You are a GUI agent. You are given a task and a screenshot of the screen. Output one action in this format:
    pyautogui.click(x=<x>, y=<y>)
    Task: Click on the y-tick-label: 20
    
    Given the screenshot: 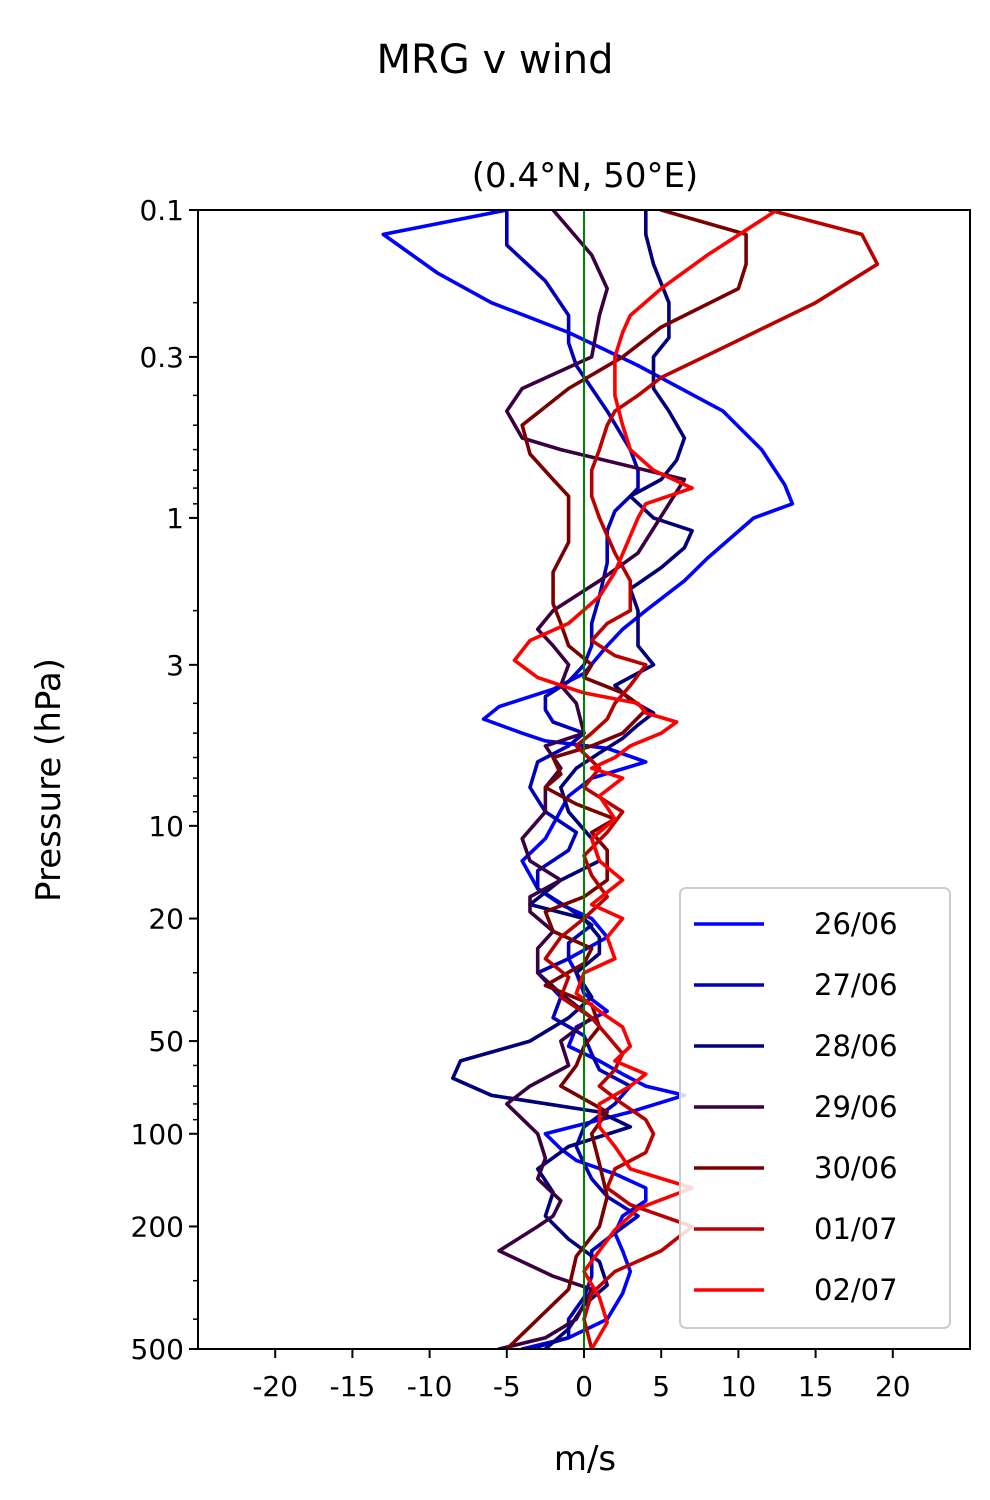 What is the action you would take?
    pyautogui.click(x=166, y=919)
    